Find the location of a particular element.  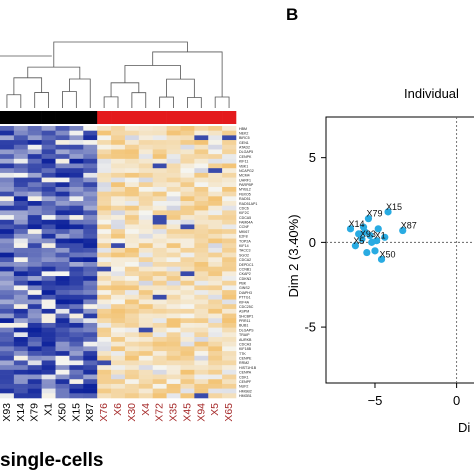

point-label: X87 is located at coordinates (409, 226).